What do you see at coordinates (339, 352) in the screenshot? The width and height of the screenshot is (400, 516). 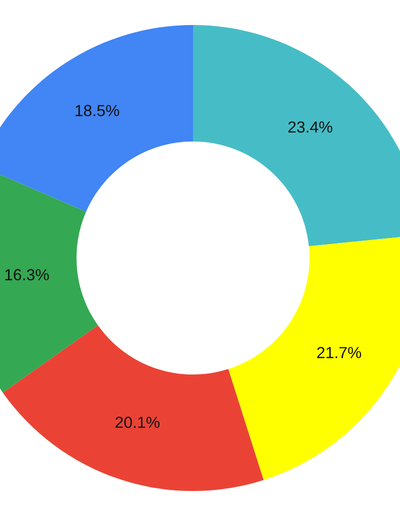 I see `data-label: 21.7%` at bounding box center [339, 352].